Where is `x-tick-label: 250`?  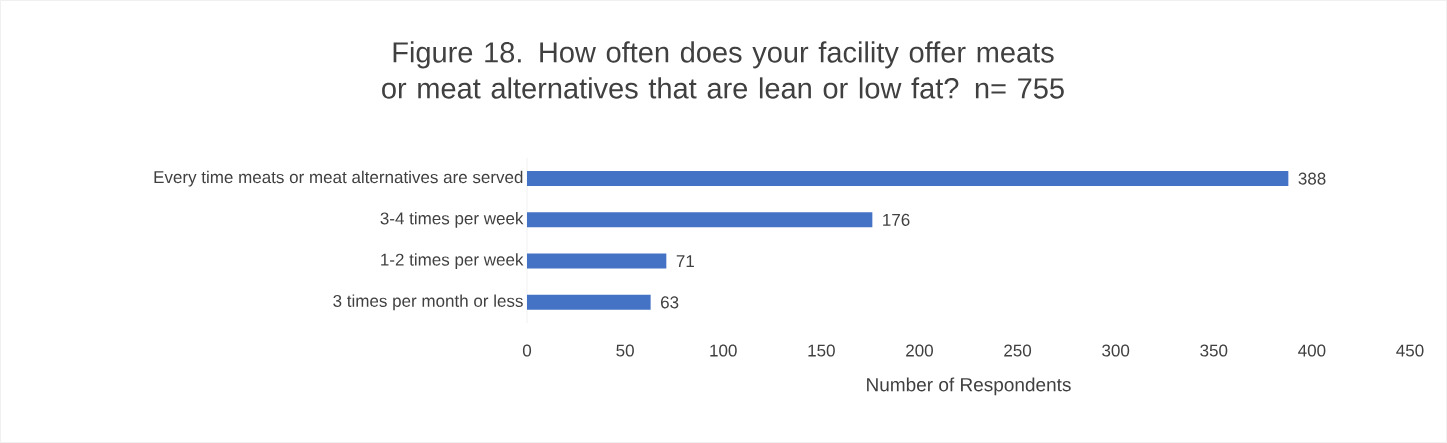 x-tick-label: 250 is located at coordinates (1018, 350).